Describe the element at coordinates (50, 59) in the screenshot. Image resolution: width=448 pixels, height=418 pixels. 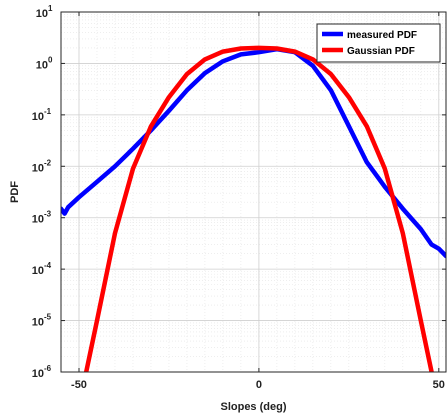
I see `y-tick-exponent: 0` at that location.